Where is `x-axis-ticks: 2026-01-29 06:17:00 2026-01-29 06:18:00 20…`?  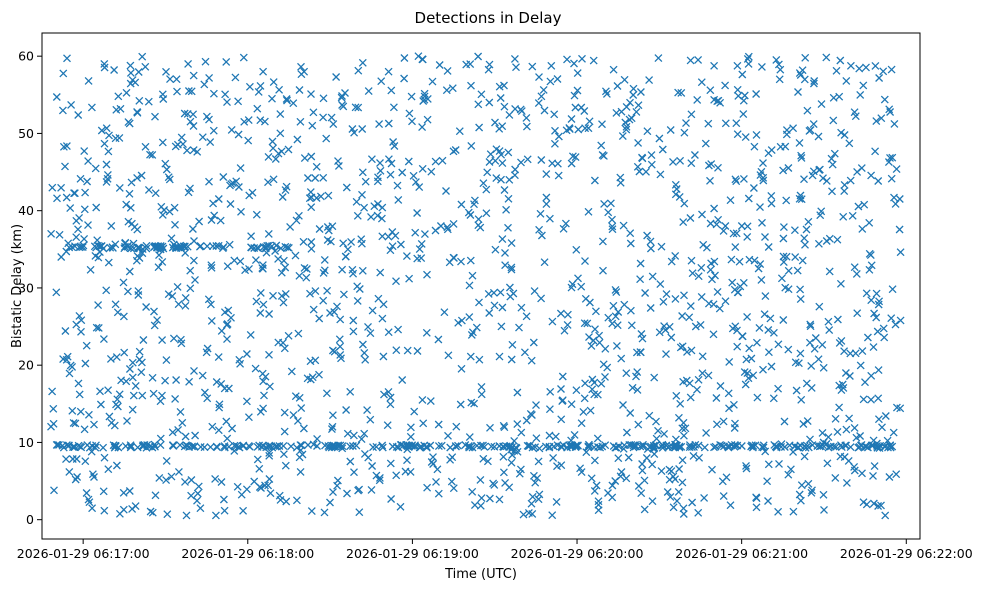 x-axis-ticks: 2026-01-29 06:17:00 2026-01-29 06:18:00 20… is located at coordinates (495, 550).